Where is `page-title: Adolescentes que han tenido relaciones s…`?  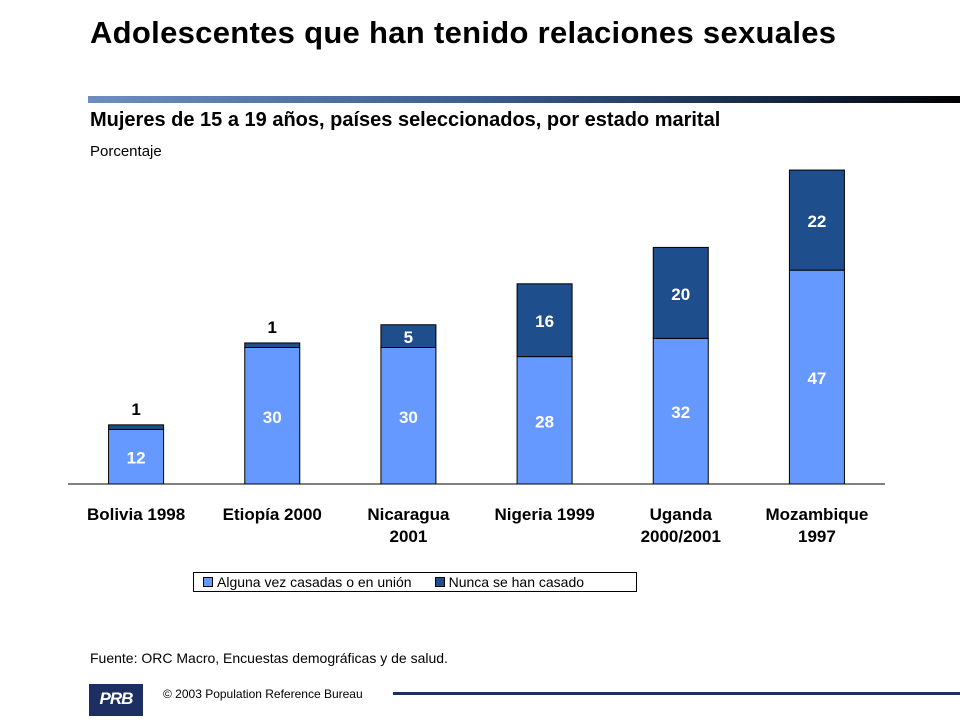 page-title: Adolescentes que han tenido relaciones s… is located at coordinates (463, 32).